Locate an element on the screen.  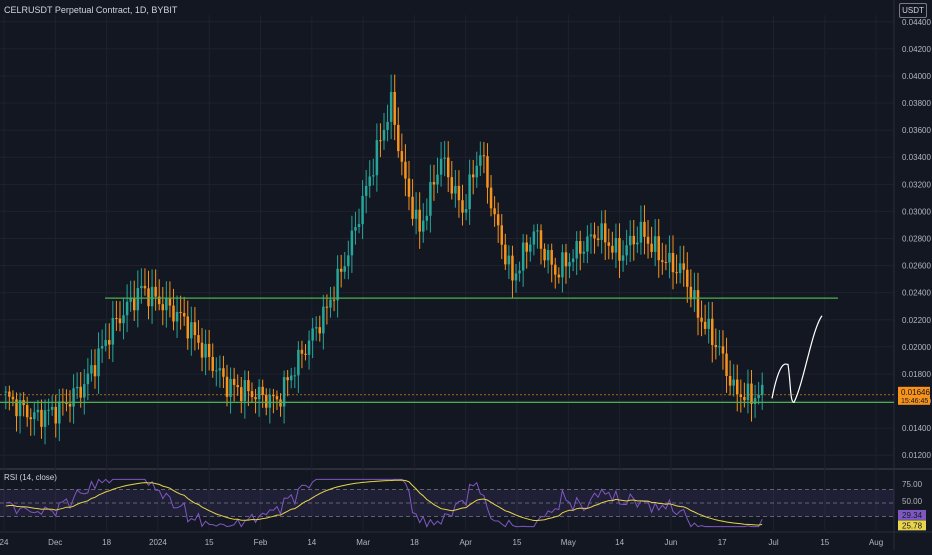
y-tick-label: 0.03200 is located at coordinates (916, 184).